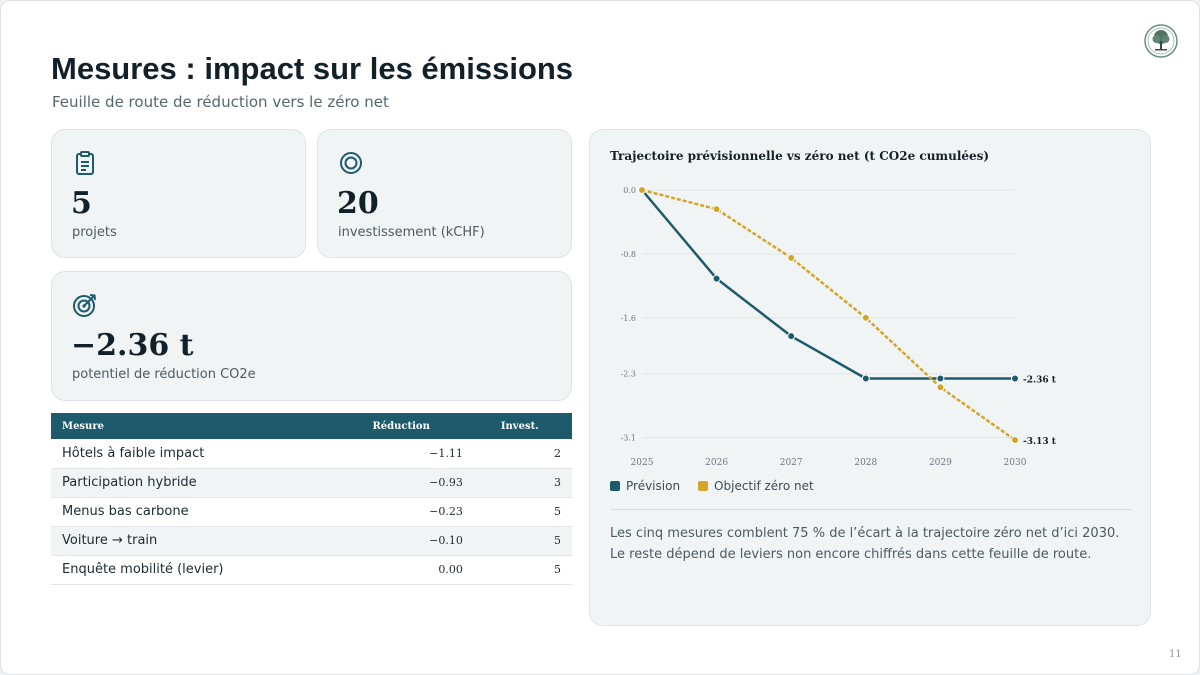 This screenshot has height=675, width=1200. Describe the element at coordinates (184, 426) in the screenshot. I see `column-header-measure: Mesure` at that location.